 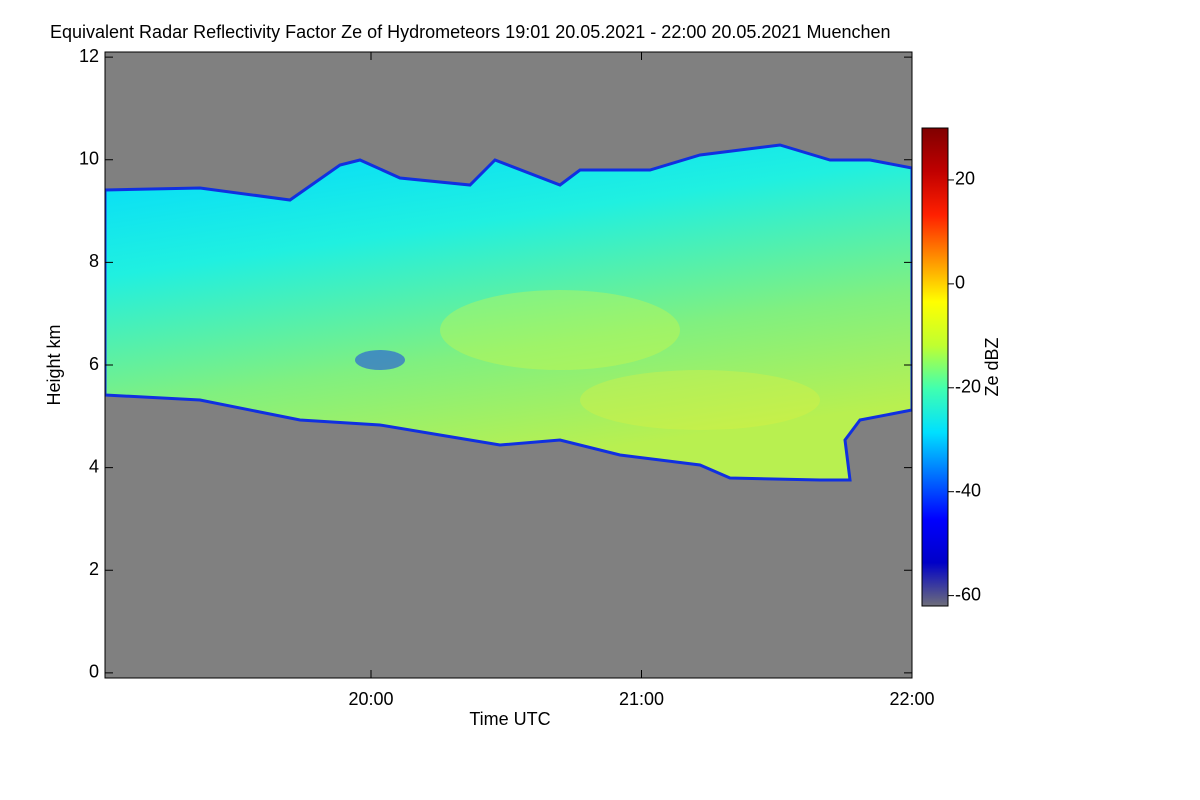 I want to click on y-tick-label: 8, so click(x=94, y=261).